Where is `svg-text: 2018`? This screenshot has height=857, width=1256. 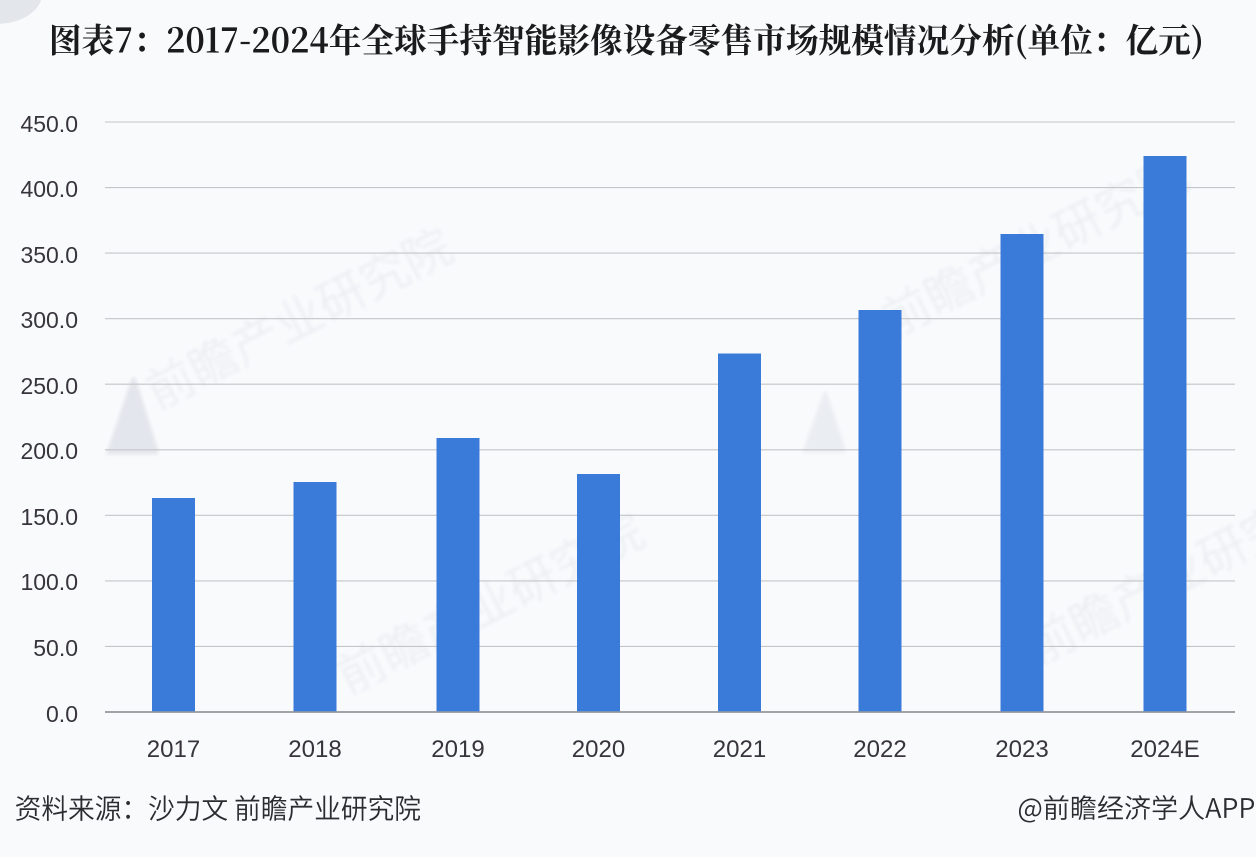 svg-text: 2018 is located at coordinates (314, 749).